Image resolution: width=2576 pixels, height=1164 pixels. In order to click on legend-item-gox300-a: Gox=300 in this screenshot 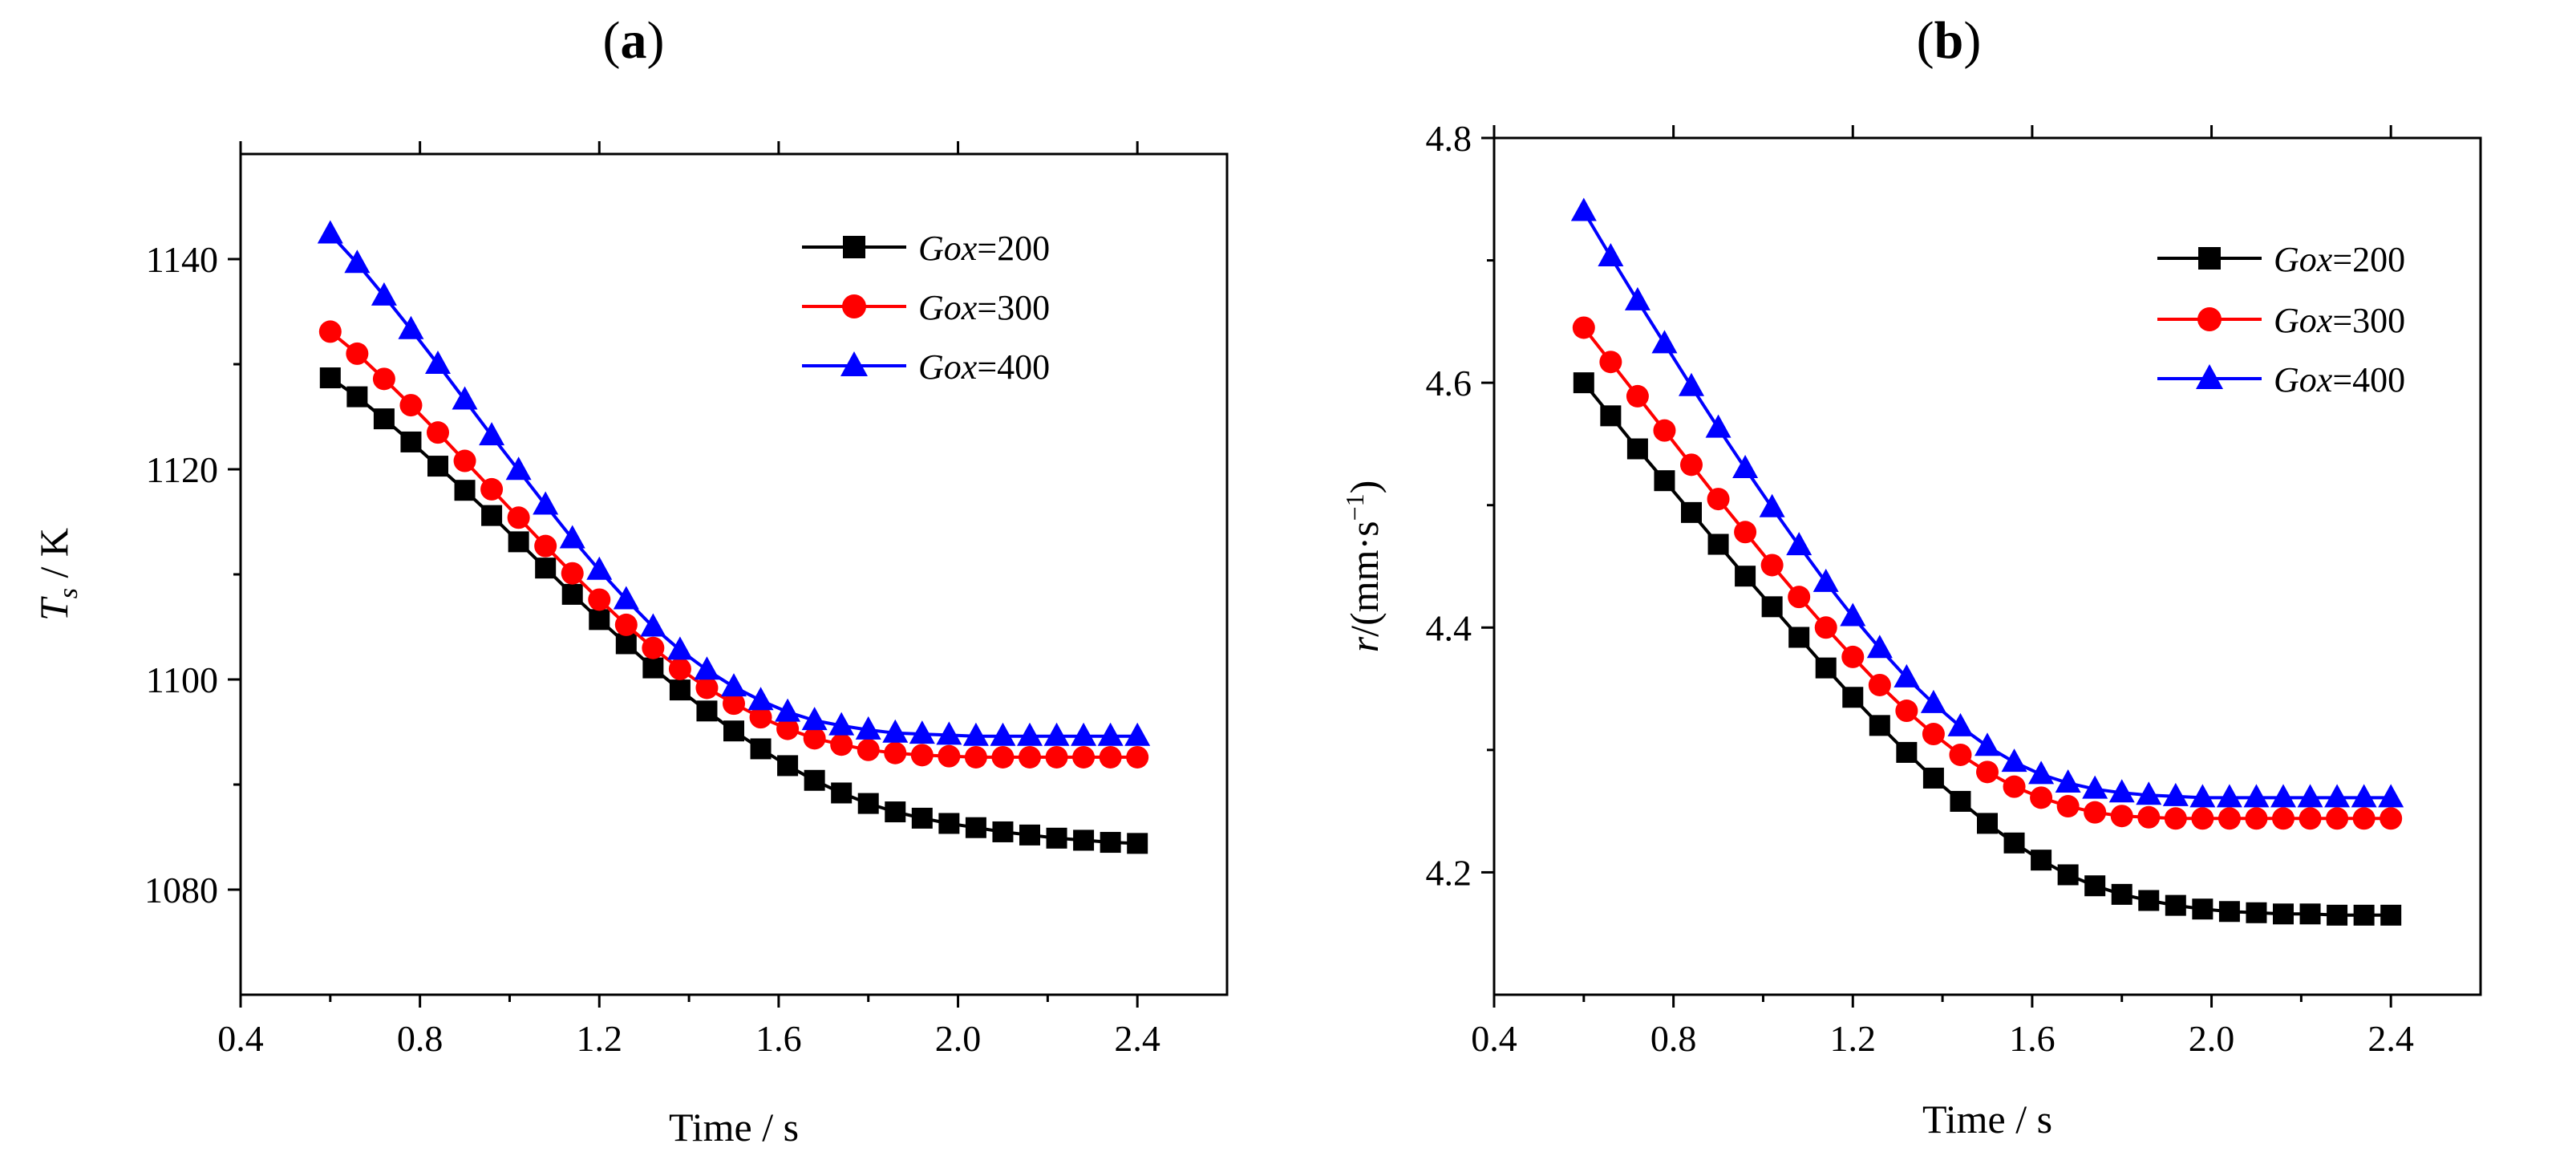, I will do `click(926, 307)`.